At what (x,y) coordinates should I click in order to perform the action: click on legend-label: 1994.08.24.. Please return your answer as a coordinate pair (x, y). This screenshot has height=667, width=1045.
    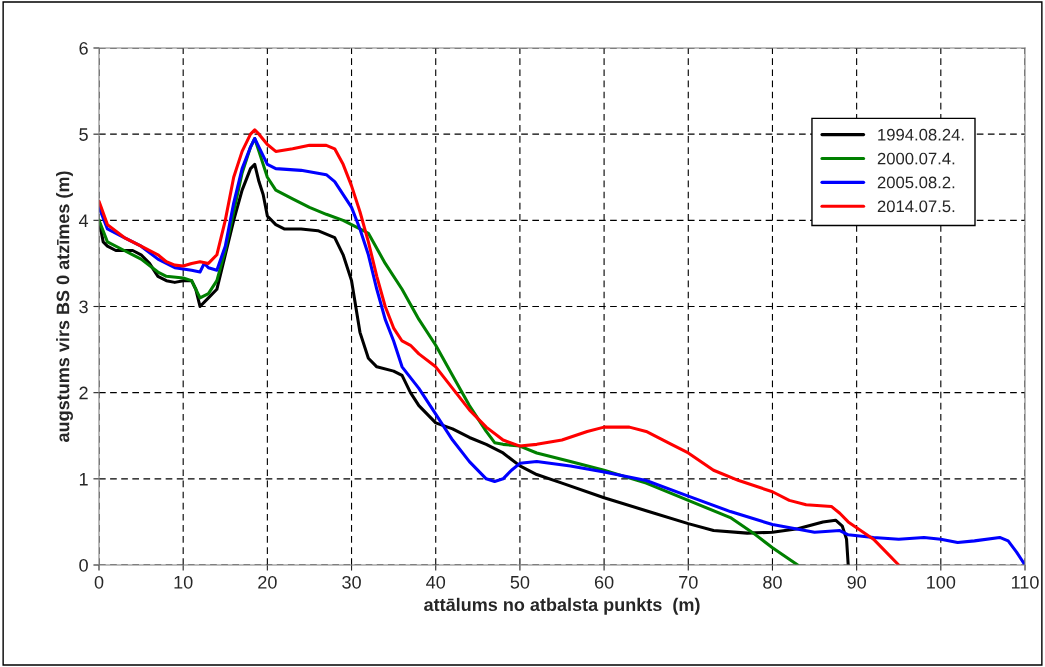
    Looking at the image, I should click on (921, 134).